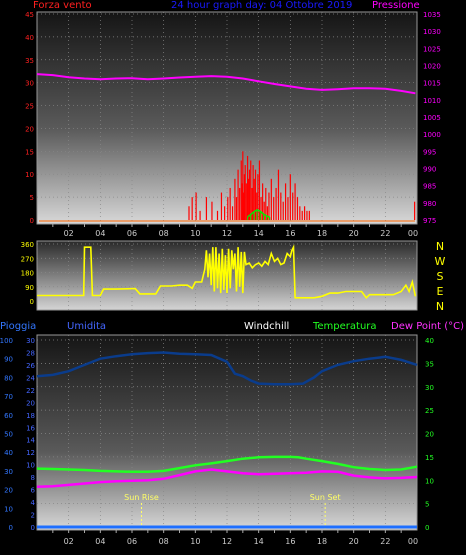 This screenshot has height=555, width=466. Describe the element at coordinates (432, 135) in the screenshot. I see `pressure-tick-label: 1000` at that location.